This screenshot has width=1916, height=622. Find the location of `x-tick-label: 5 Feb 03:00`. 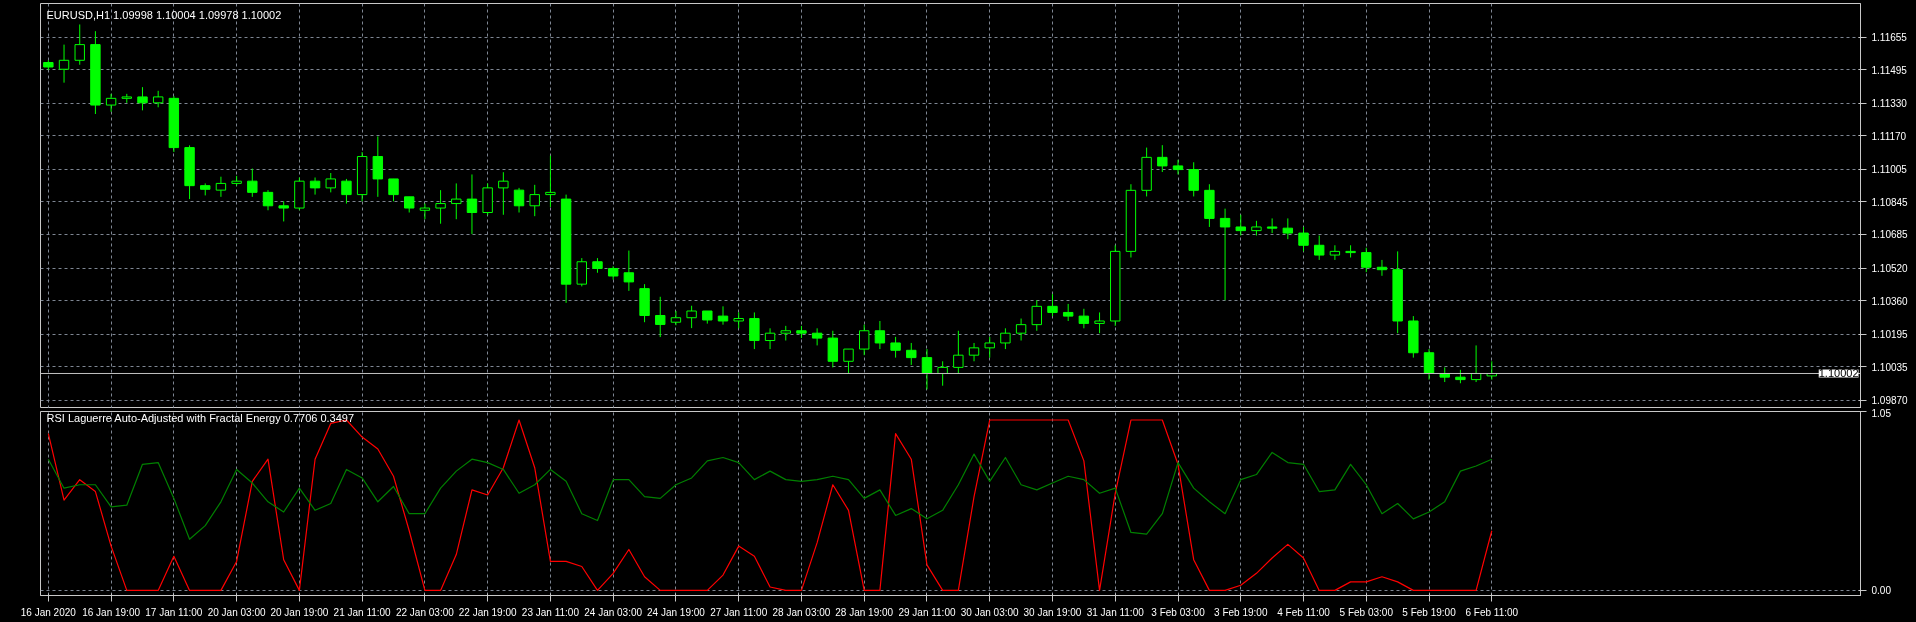

x-tick-label: 5 Feb 03:00 is located at coordinates (1366, 612).